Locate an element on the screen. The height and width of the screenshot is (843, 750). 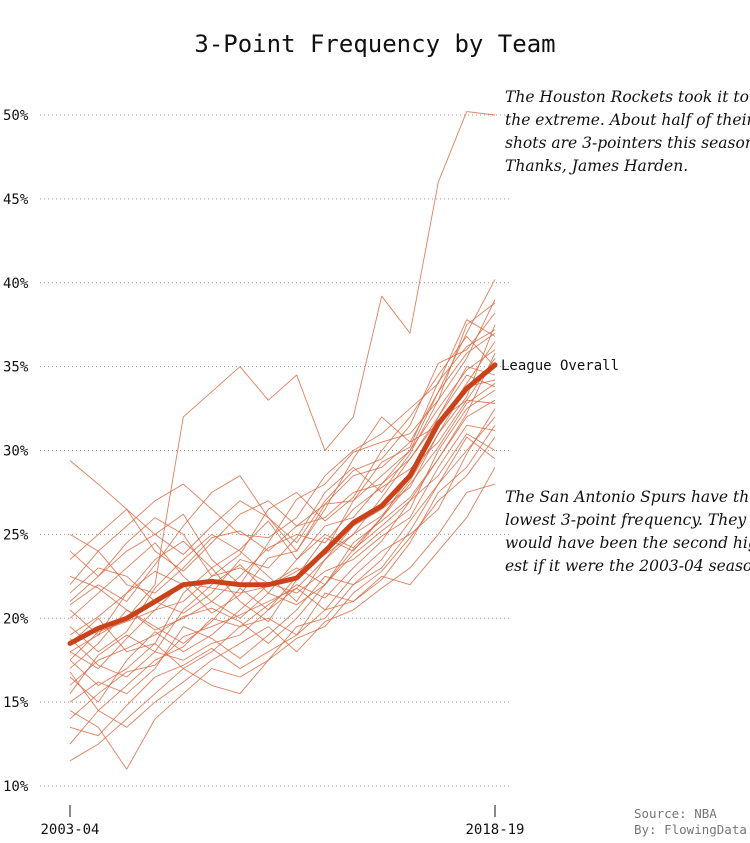
y-tick-label: 50% is located at coordinates (16, 116).